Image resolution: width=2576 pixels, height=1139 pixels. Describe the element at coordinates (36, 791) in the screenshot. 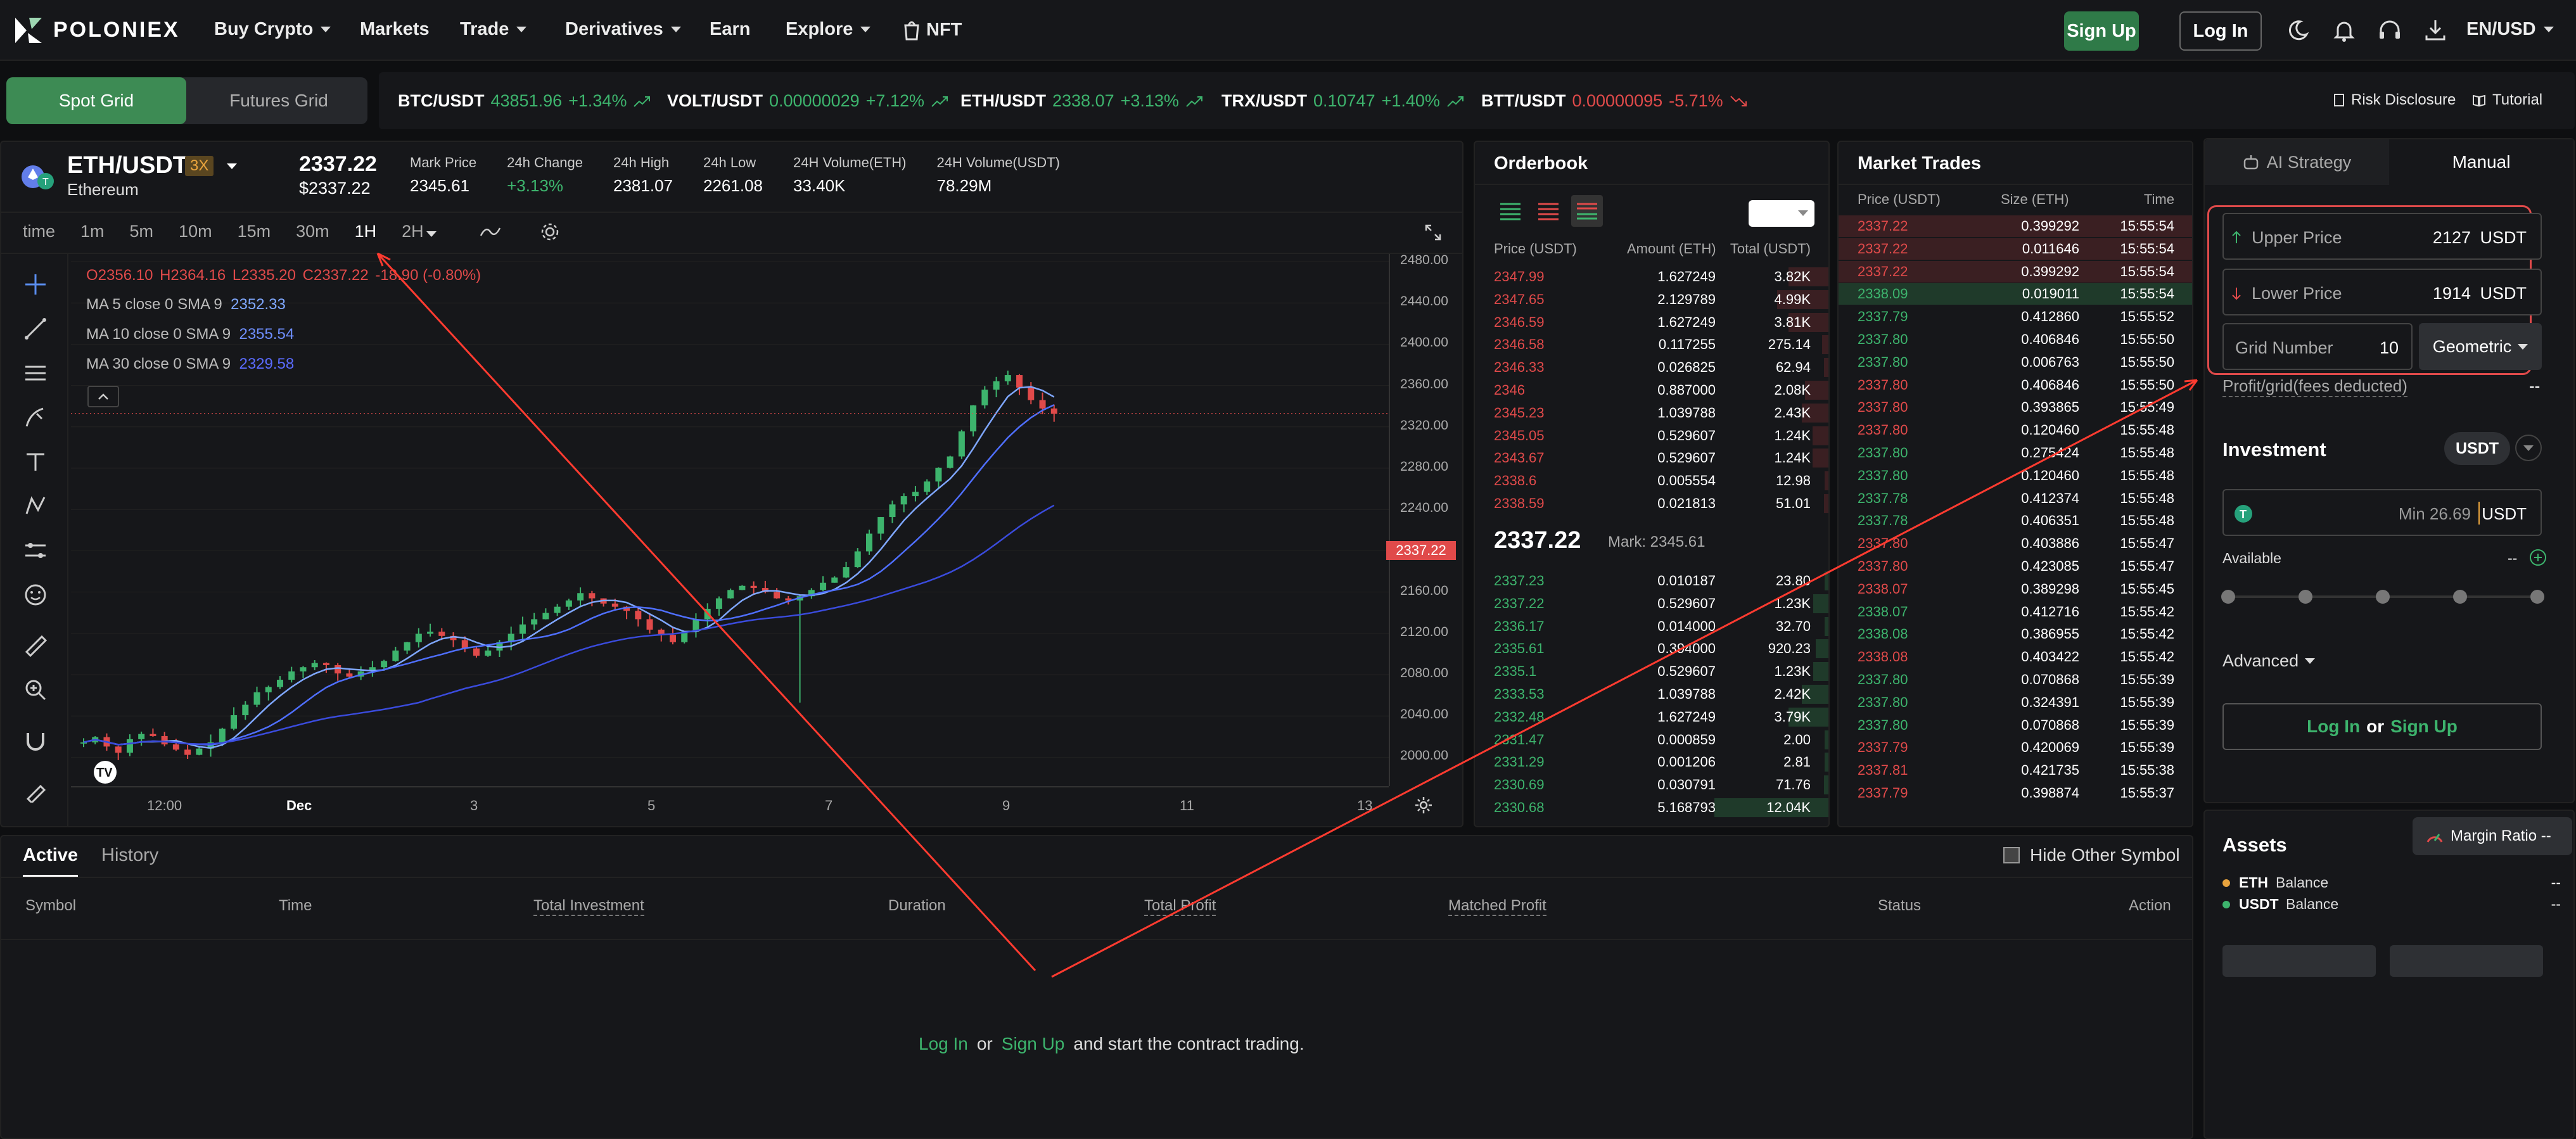

I see `pencil-lock-icon` at that location.